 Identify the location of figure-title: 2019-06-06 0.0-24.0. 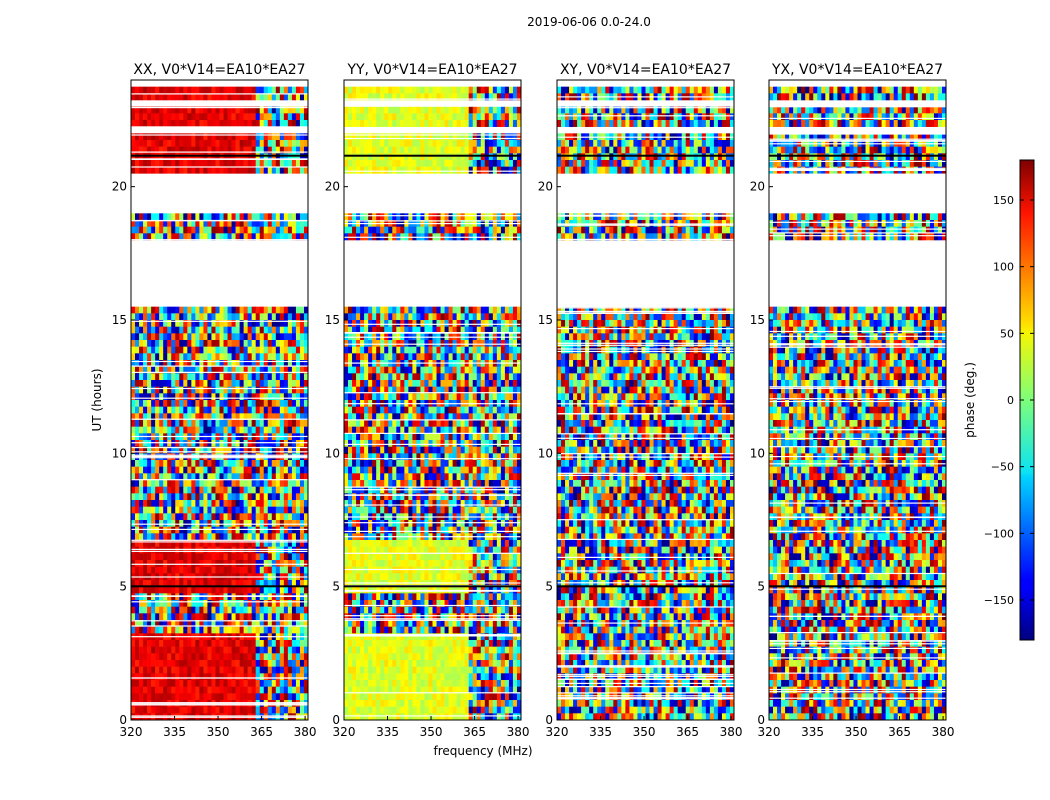
(589, 22).